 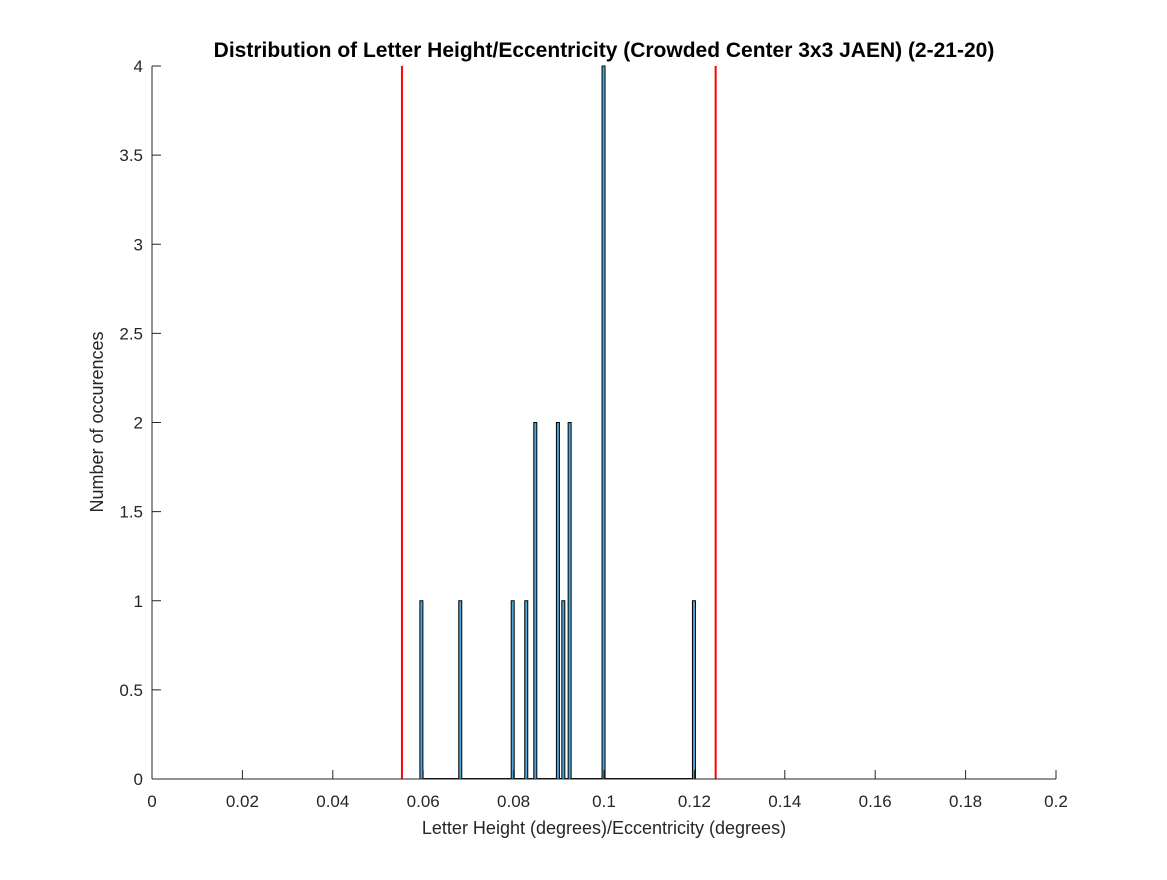 I want to click on y-tick-label: 2, so click(x=138, y=423).